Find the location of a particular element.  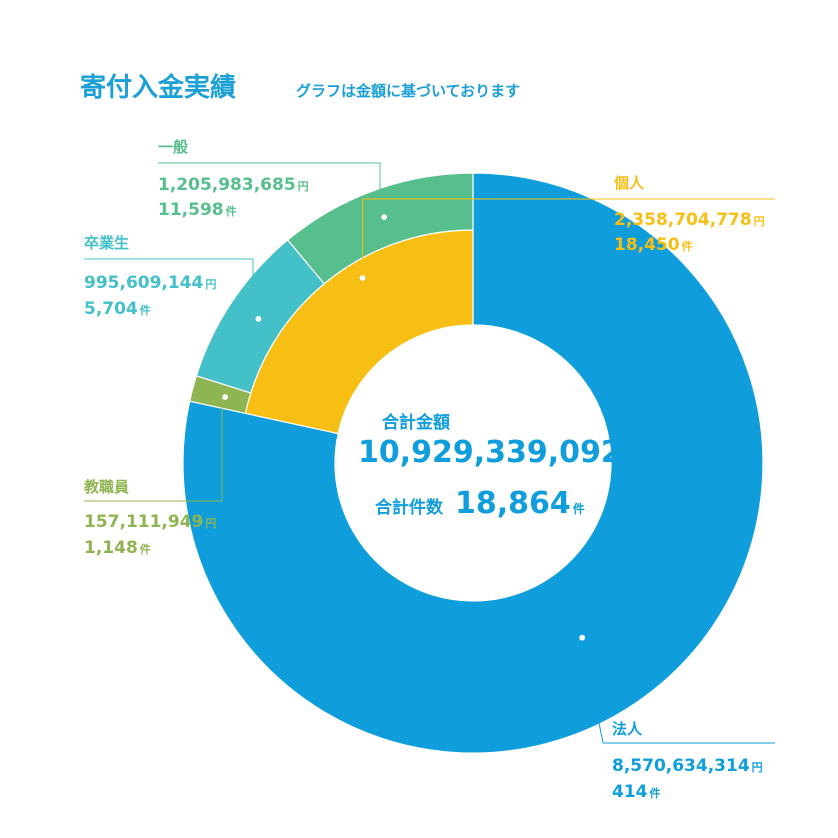

label-individual-name: 個人 is located at coordinates (629, 183).